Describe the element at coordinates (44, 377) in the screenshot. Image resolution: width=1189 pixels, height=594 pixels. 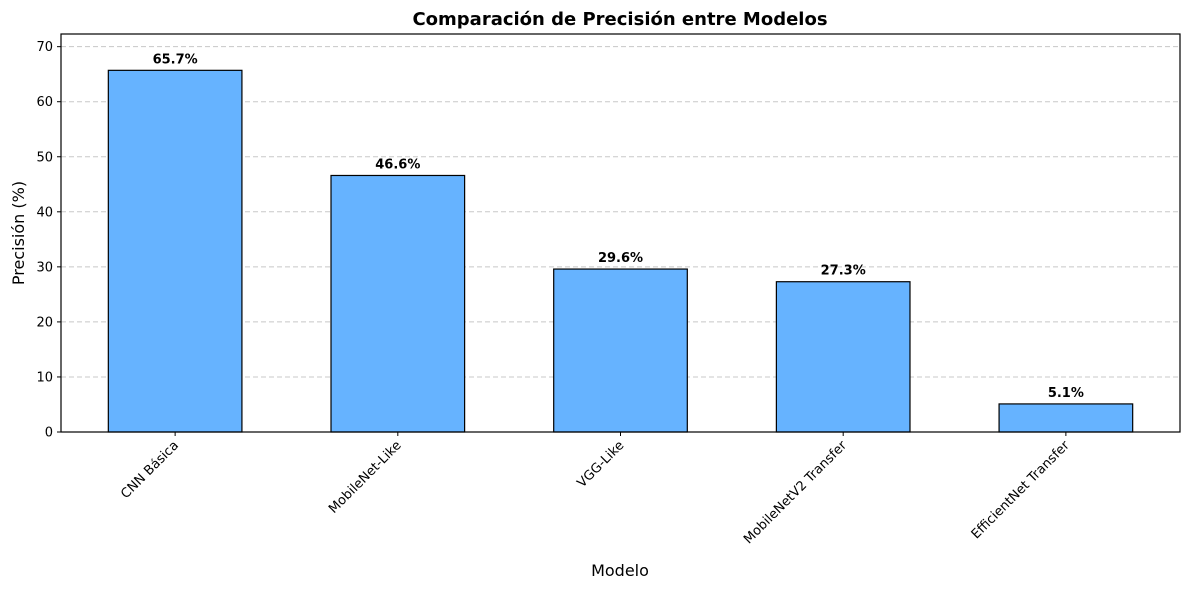
I see `y-tick-label: 10` at that location.